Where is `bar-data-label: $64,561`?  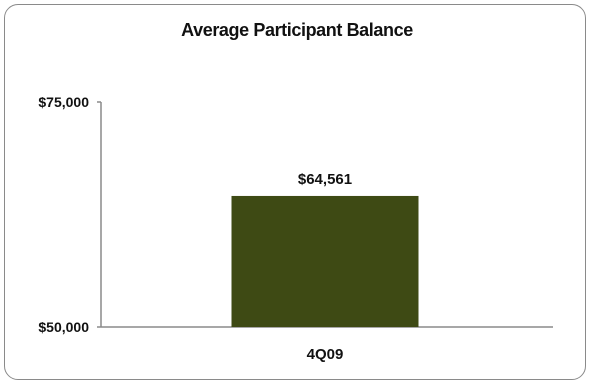
bar-data-label: $64,561 is located at coordinates (325, 179).